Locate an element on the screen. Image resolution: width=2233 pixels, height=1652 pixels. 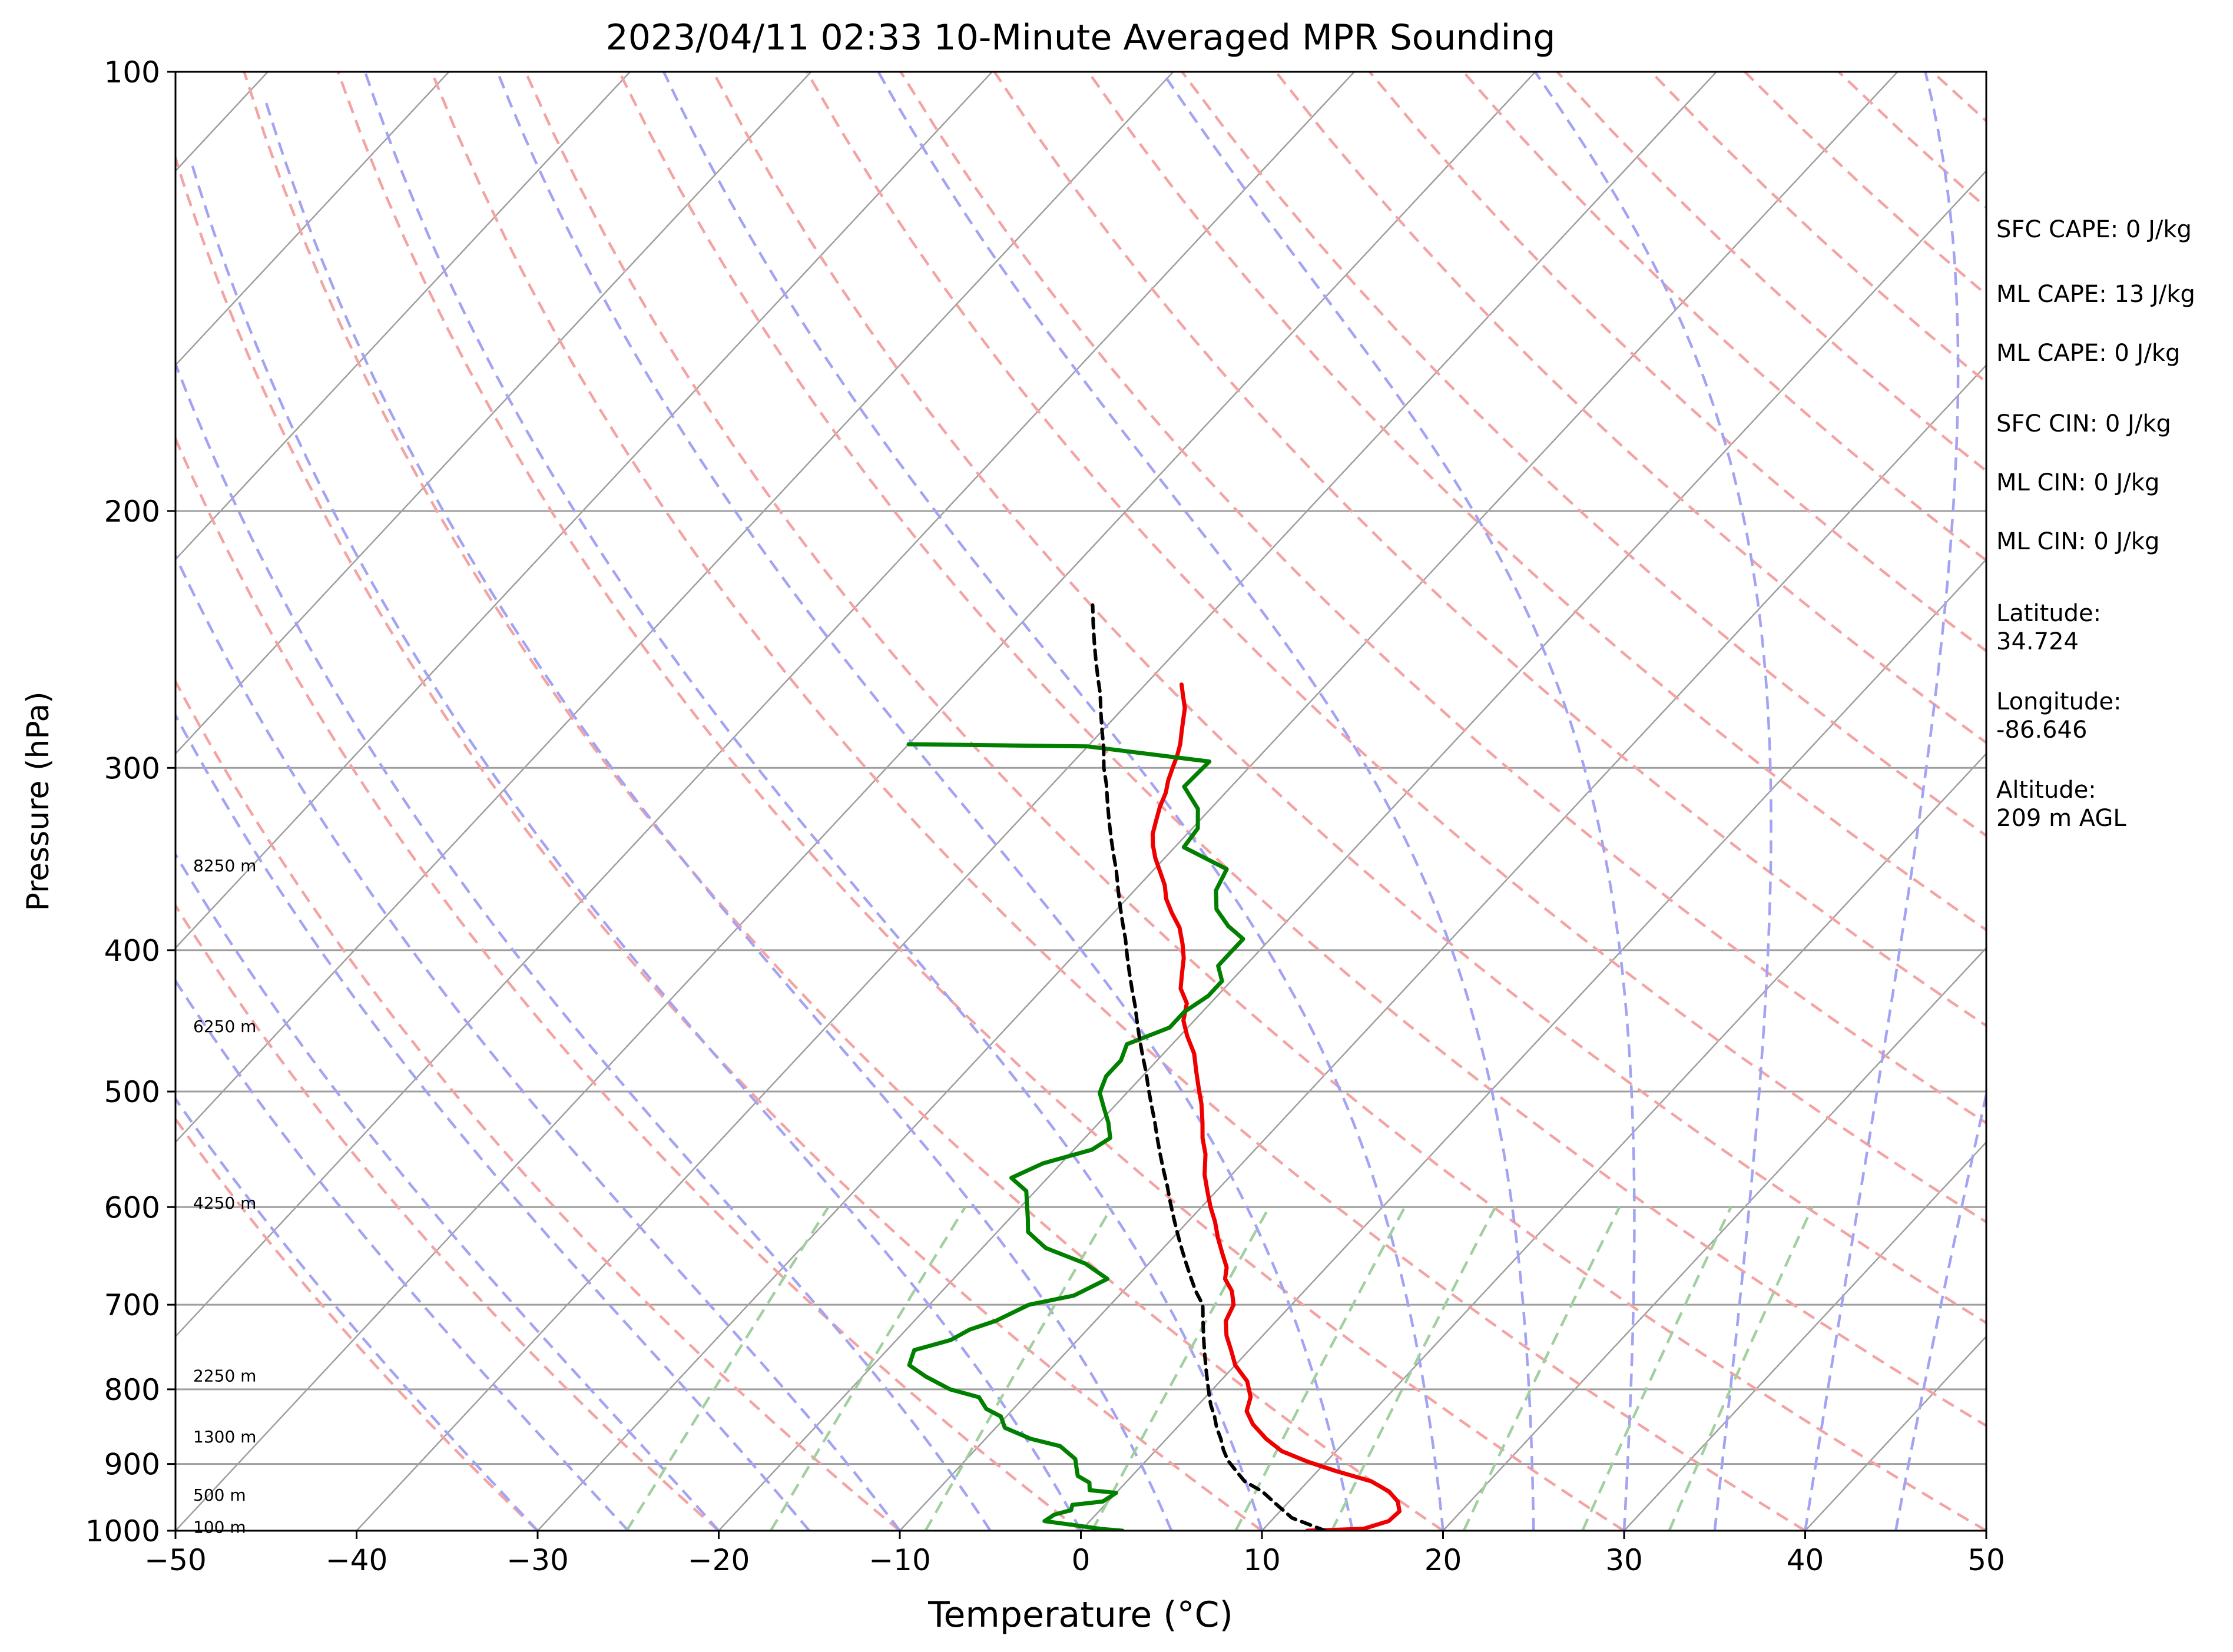
y-tick-label: 700 is located at coordinates (132, 1305).